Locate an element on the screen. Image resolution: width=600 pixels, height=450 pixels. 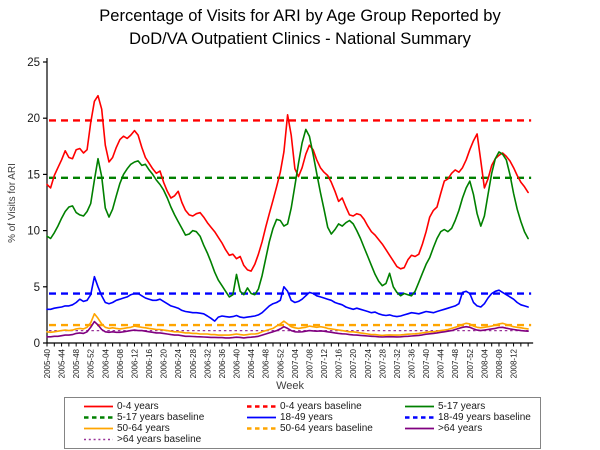
x-tick-label: 2006-40 is located at coordinates (237, 363).